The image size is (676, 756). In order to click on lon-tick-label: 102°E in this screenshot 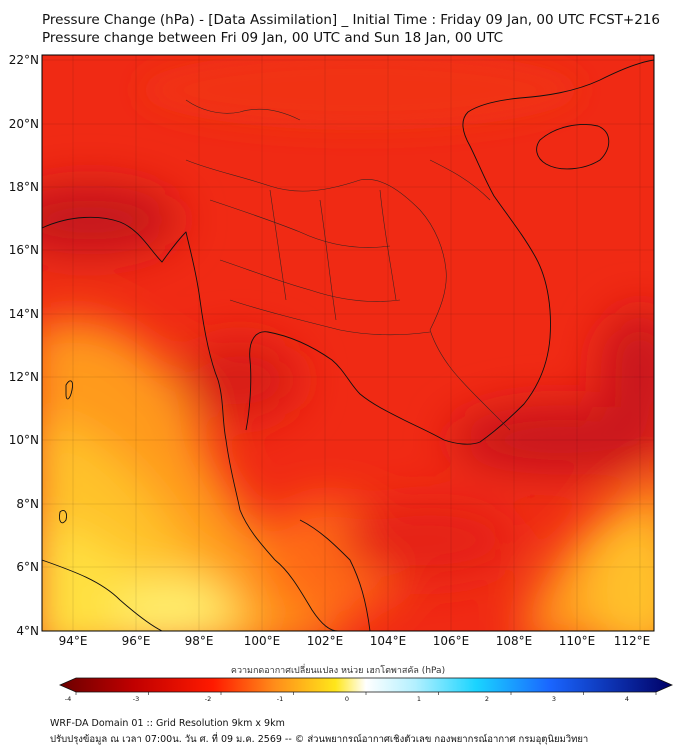, I will do `click(325, 641)`.